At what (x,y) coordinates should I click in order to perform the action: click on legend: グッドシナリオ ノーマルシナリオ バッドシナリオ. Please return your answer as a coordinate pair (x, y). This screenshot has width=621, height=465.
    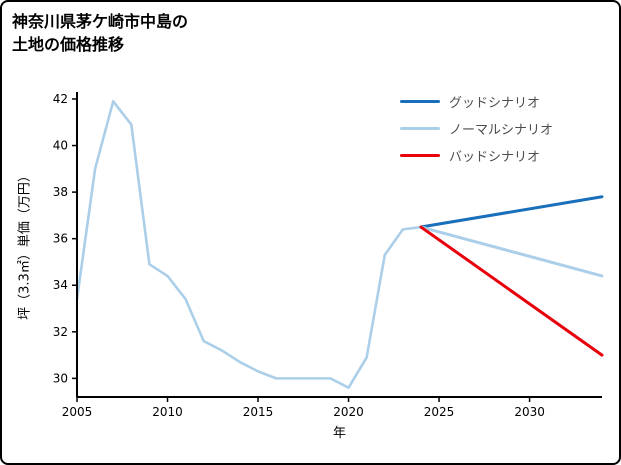
    Looking at the image, I should click on (476, 128).